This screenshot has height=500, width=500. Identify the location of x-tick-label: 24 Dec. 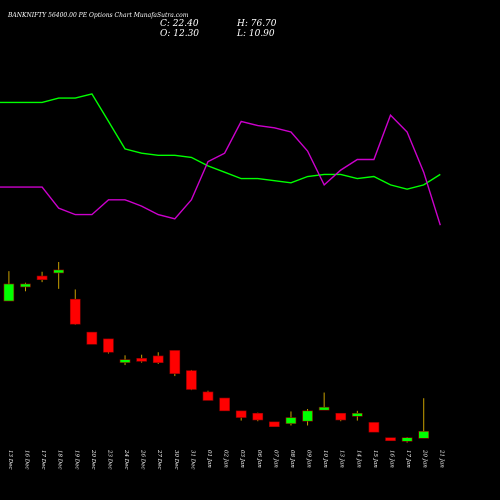
(126, 459).